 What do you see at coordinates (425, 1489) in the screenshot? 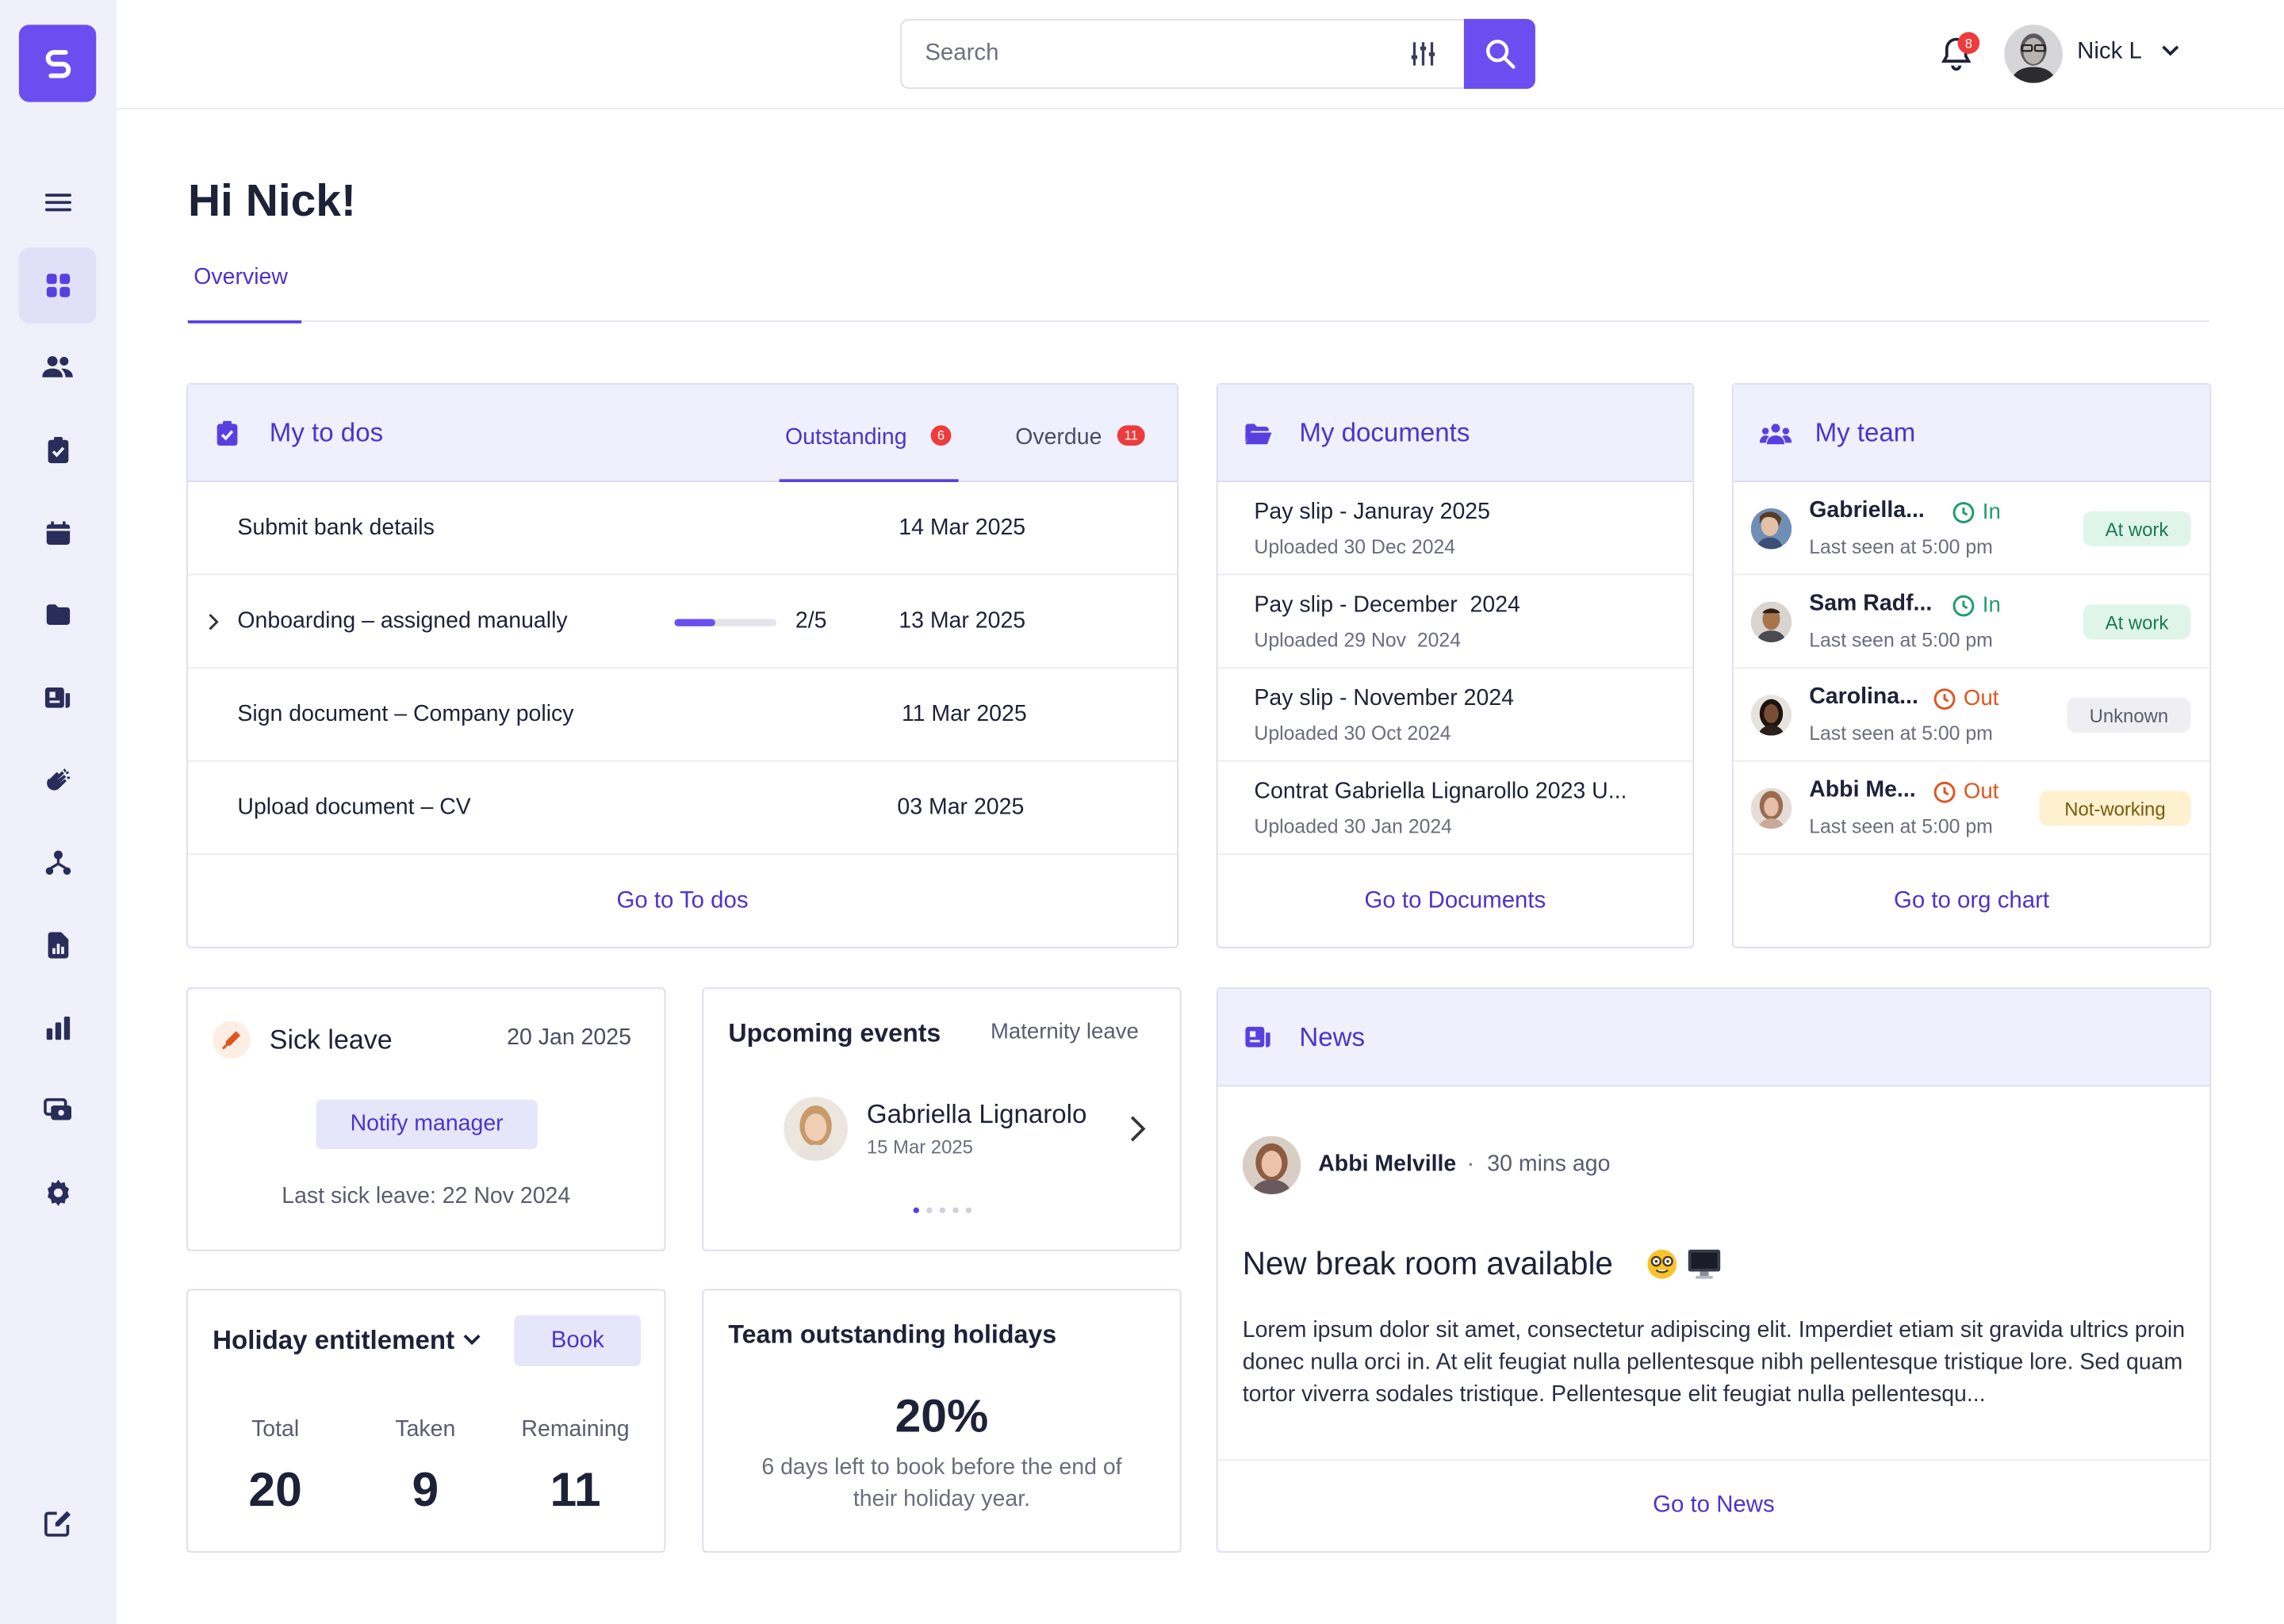
I see `taken-value: 9` at bounding box center [425, 1489].